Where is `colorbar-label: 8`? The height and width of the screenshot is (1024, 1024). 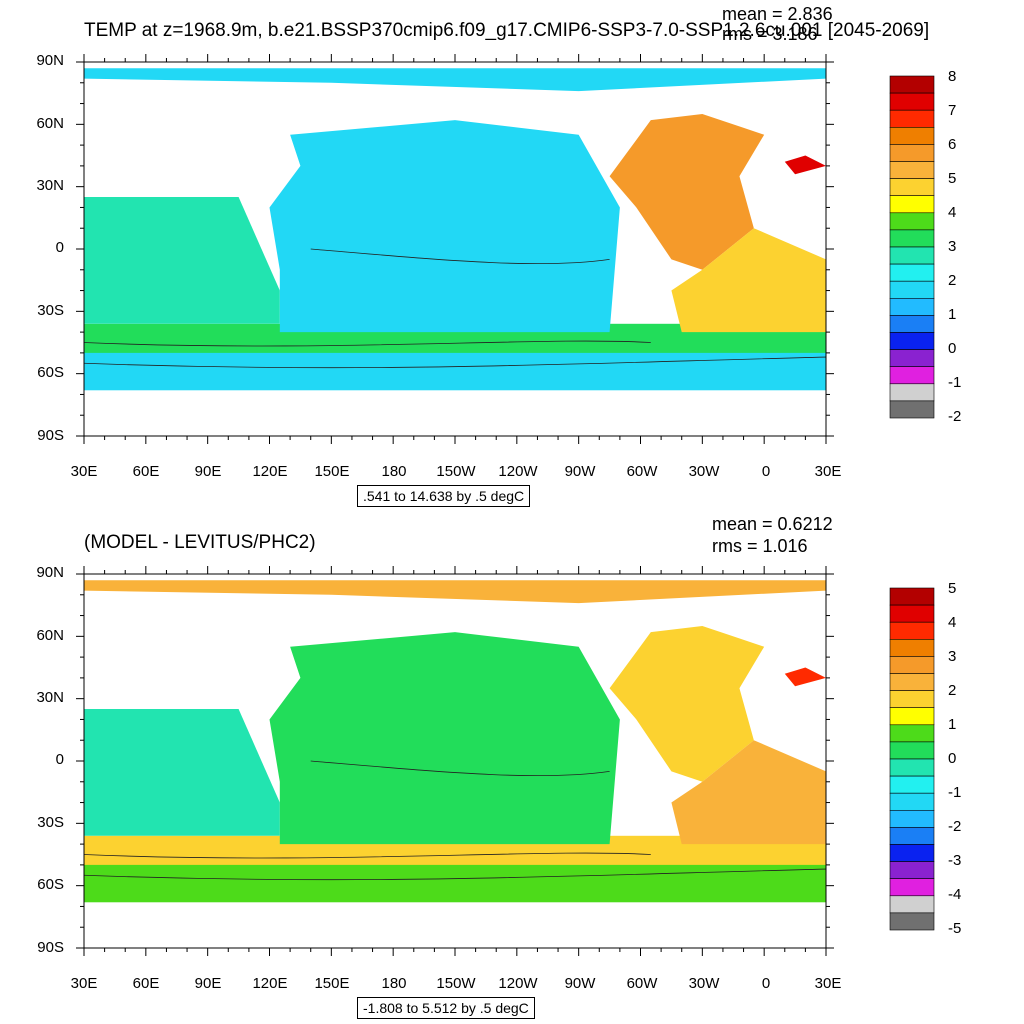
colorbar-label: 8 is located at coordinates (952, 76).